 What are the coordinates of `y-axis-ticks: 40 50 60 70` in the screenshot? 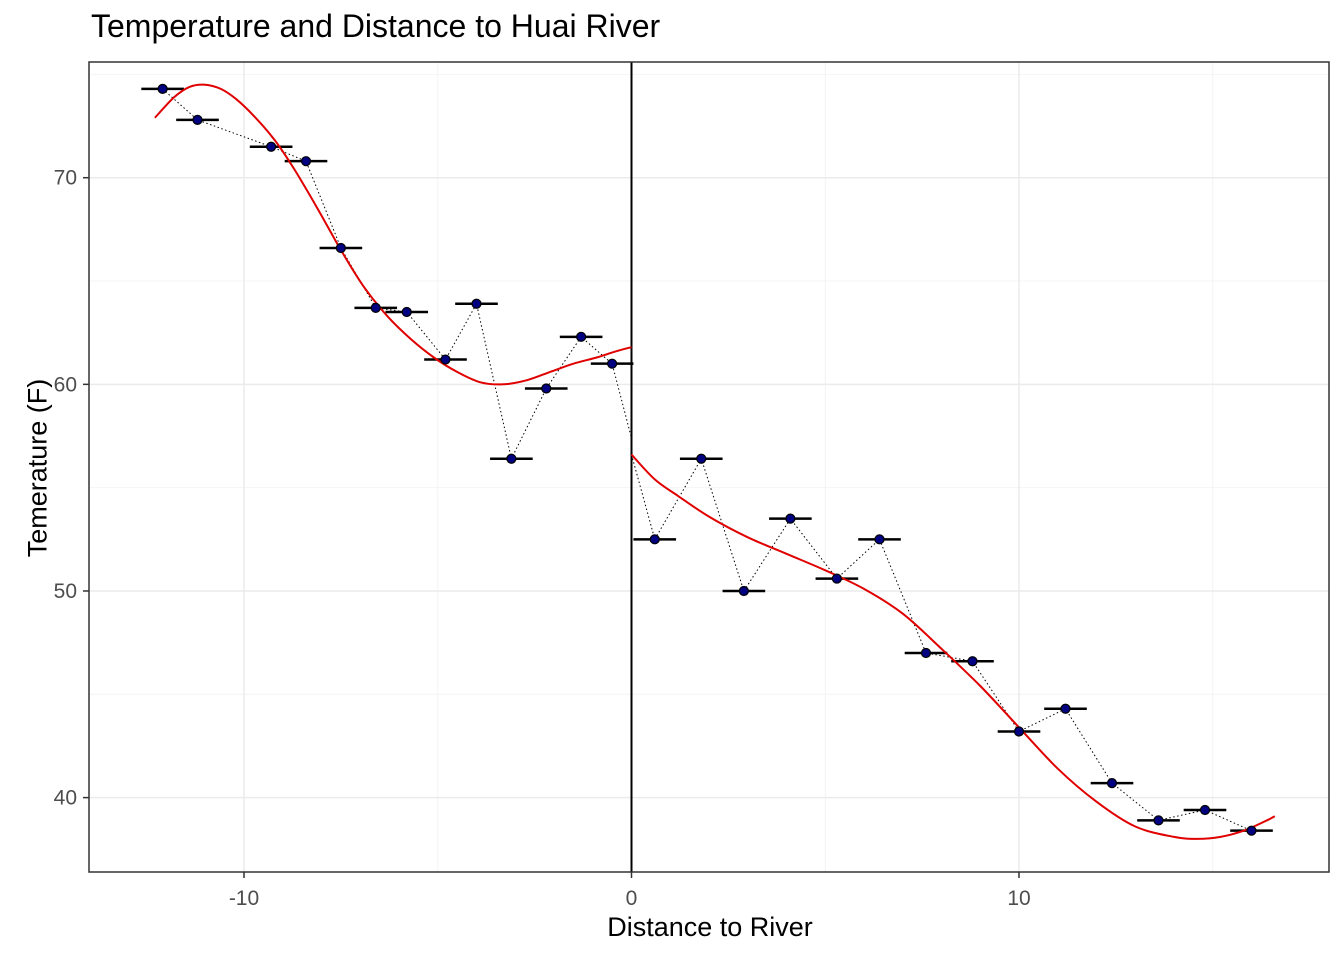 It's located at (71, 488).